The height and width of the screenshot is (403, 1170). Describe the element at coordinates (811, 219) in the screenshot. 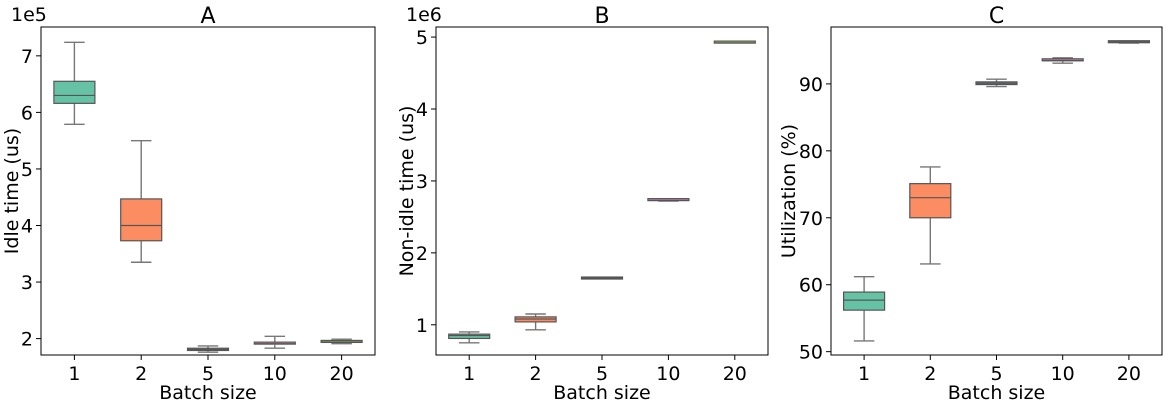

I see `y-tick-label: 70` at that location.